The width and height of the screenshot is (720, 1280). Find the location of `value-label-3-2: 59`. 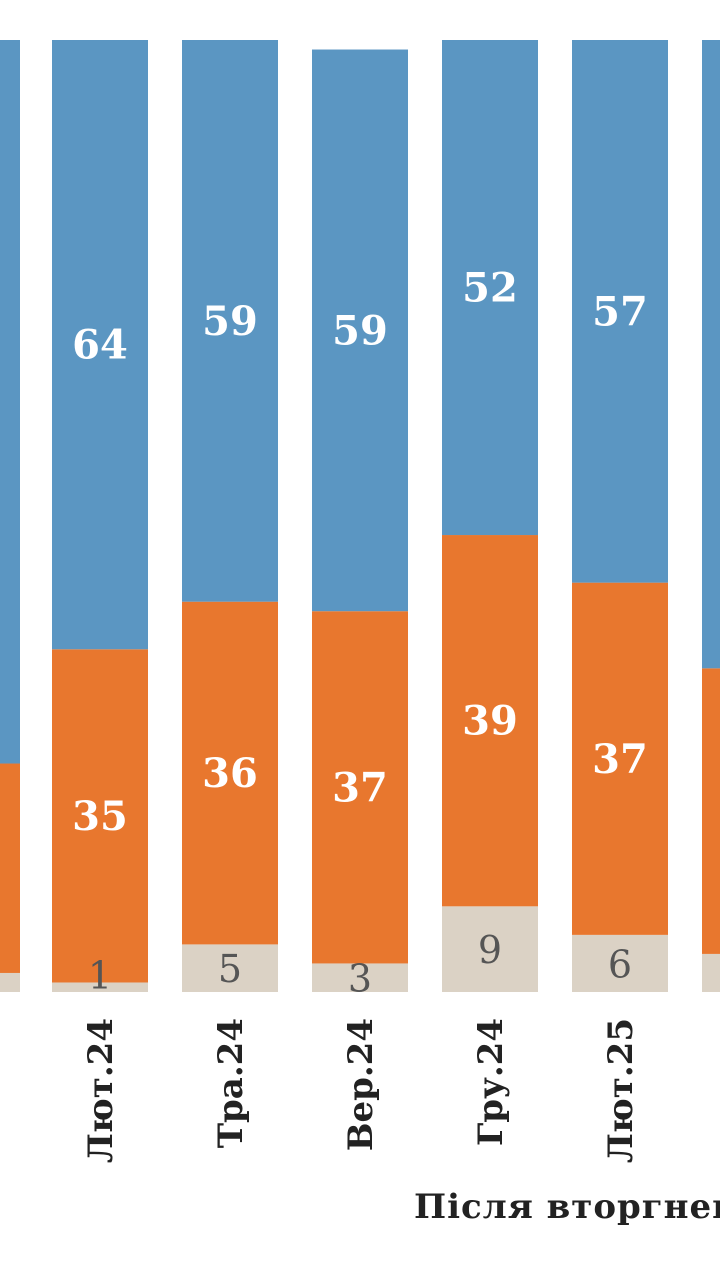

value-label-3-2: 59 is located at coordinates (360, 330).